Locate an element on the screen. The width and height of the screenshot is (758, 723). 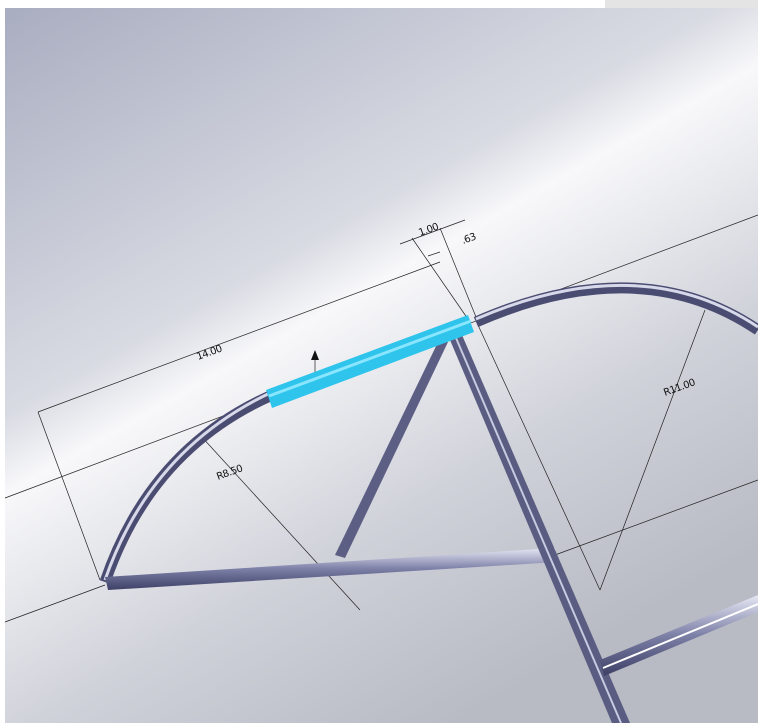
dimension-label: .63 is located at coordinates (468, 239).